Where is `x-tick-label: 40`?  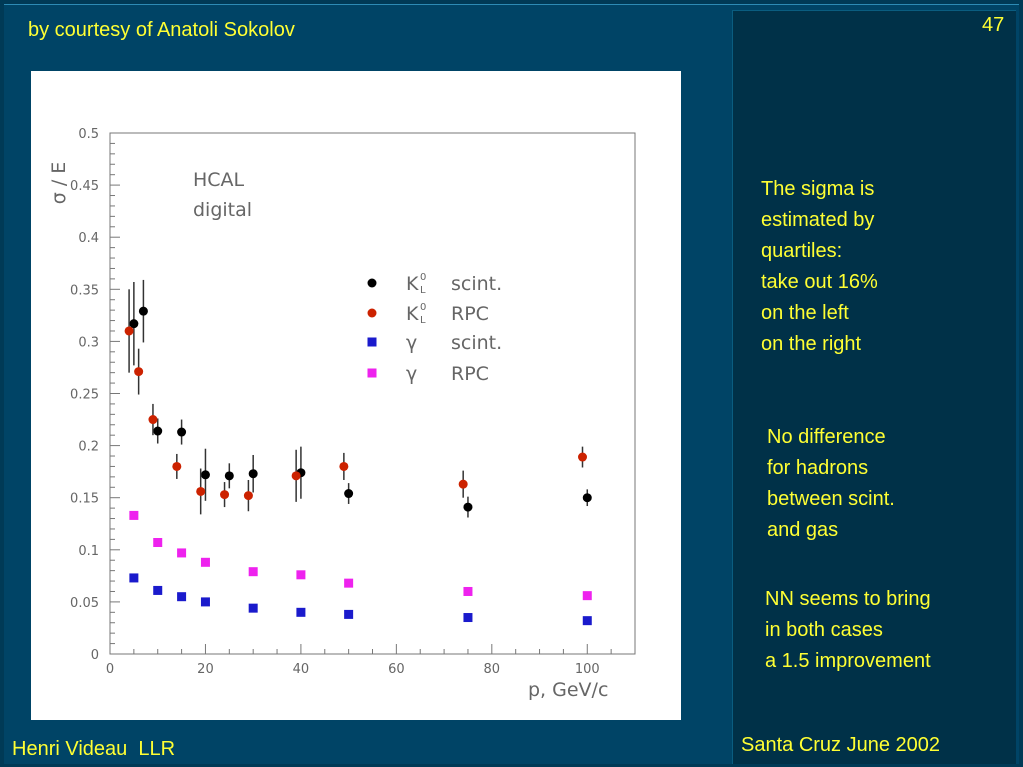 x-tick-label: 40 is located at coordinates (301, 669).